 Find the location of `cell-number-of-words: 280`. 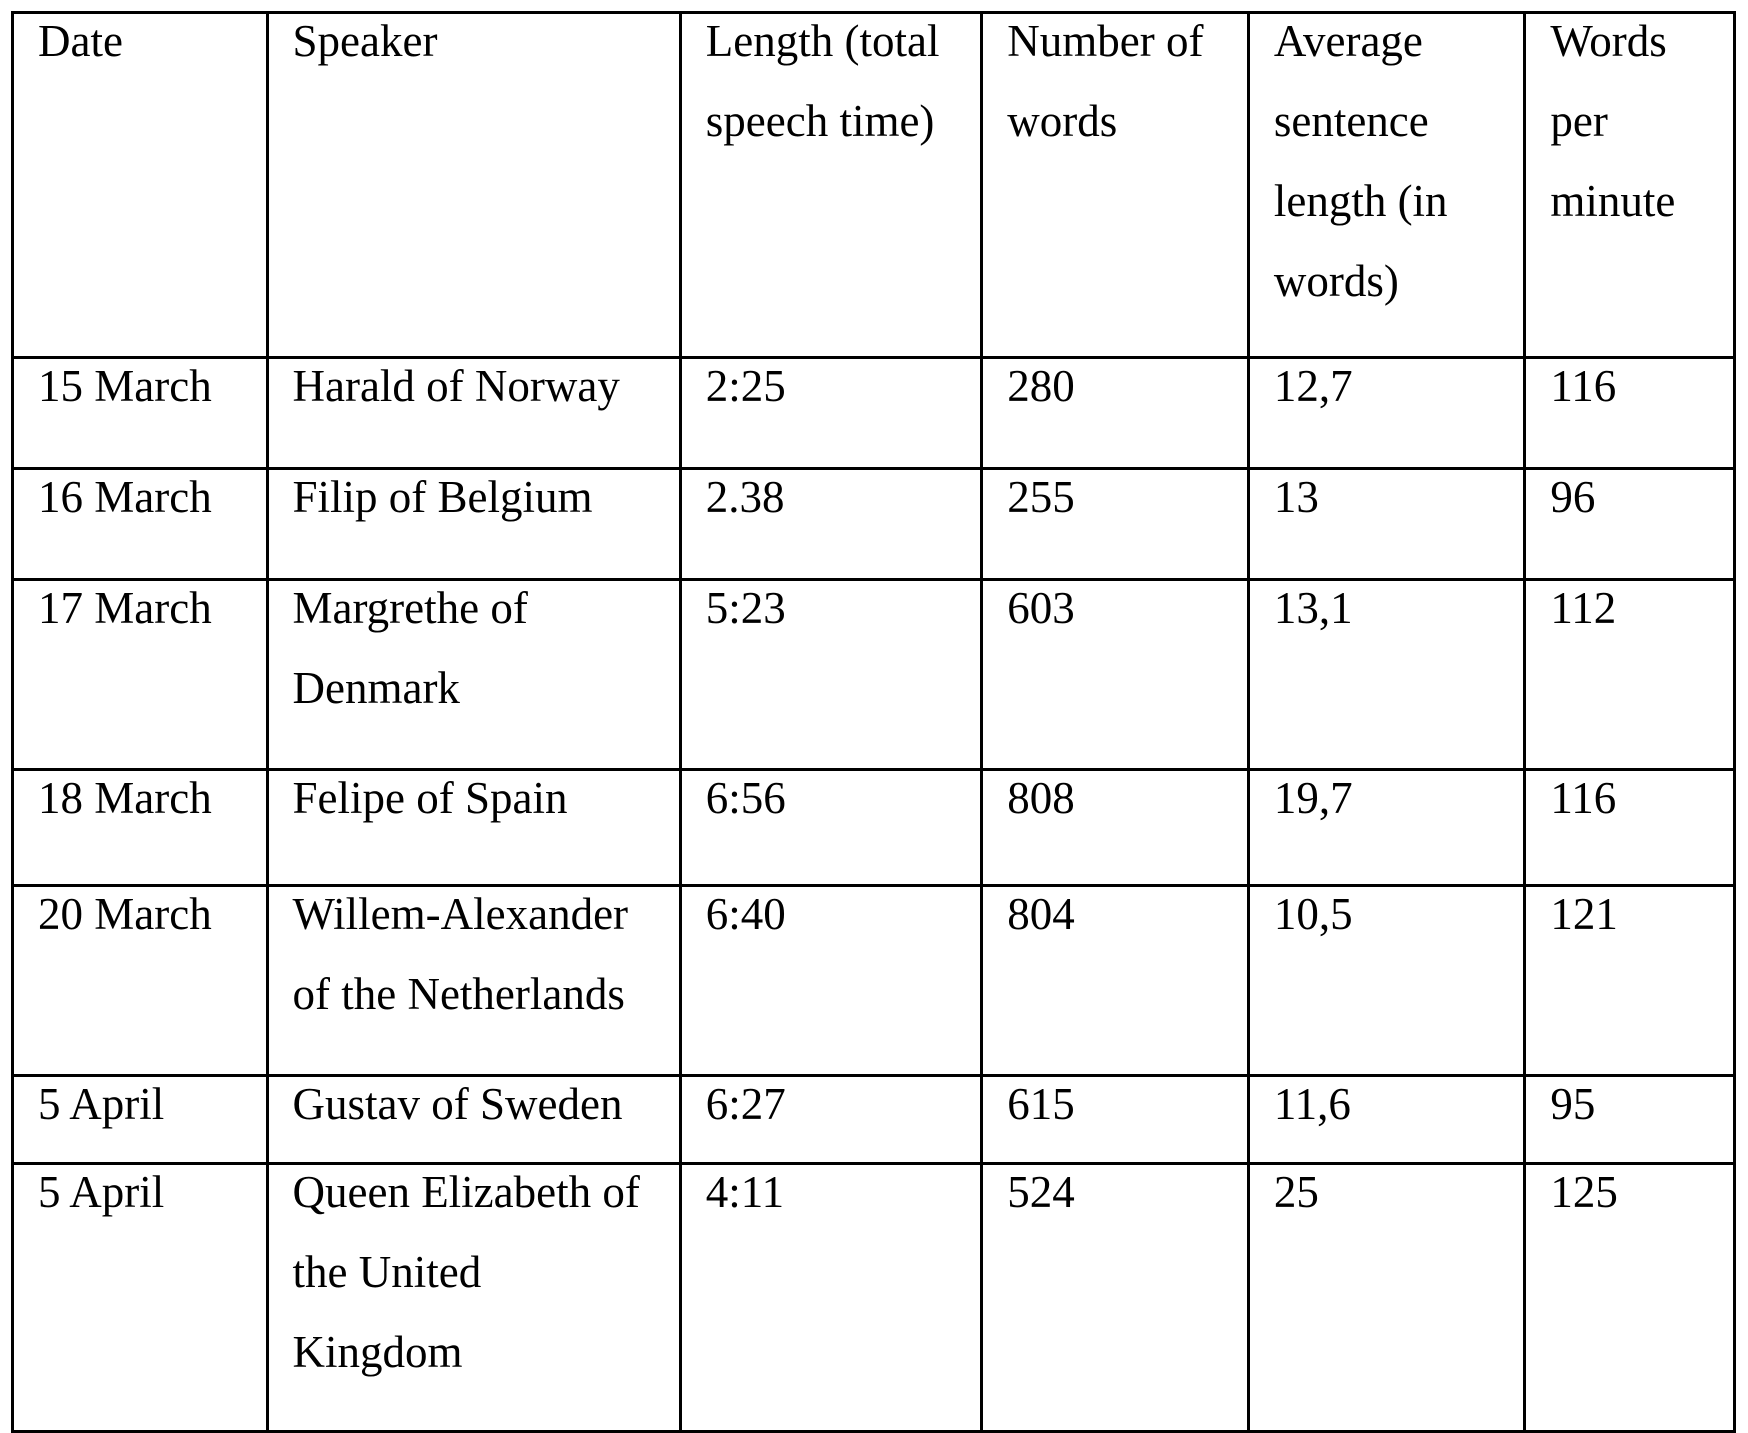

cell-number-of-words: 280 is located at coordinates (1115, 413).